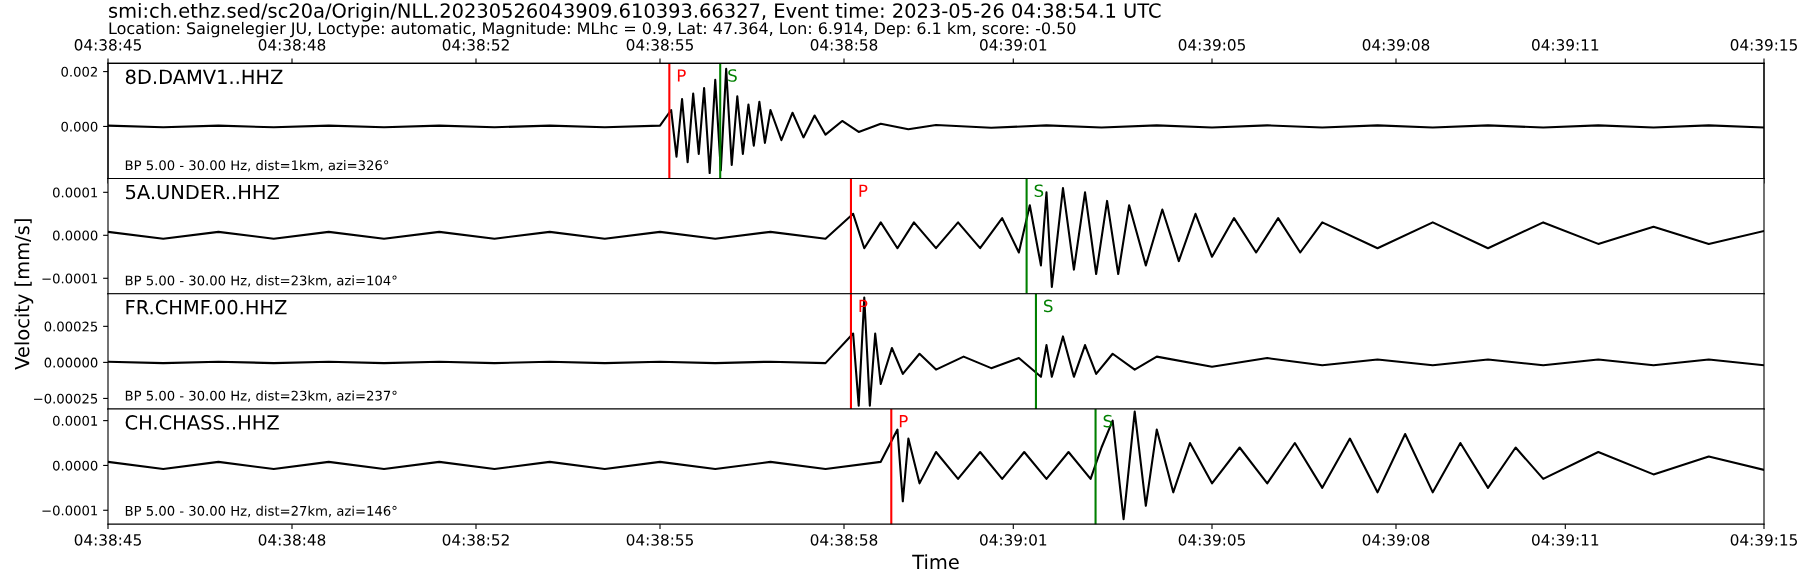 This screenshot has height=576, width=1800. Describe the element at coordinates (66, 398) in the screenshot. I see `y-tick-label: −0.00025` at that location.